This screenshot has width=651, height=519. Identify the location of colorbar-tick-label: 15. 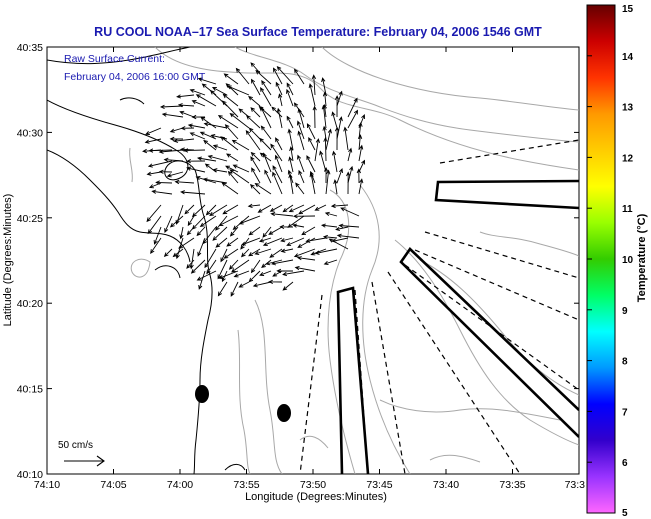
(628, 9).